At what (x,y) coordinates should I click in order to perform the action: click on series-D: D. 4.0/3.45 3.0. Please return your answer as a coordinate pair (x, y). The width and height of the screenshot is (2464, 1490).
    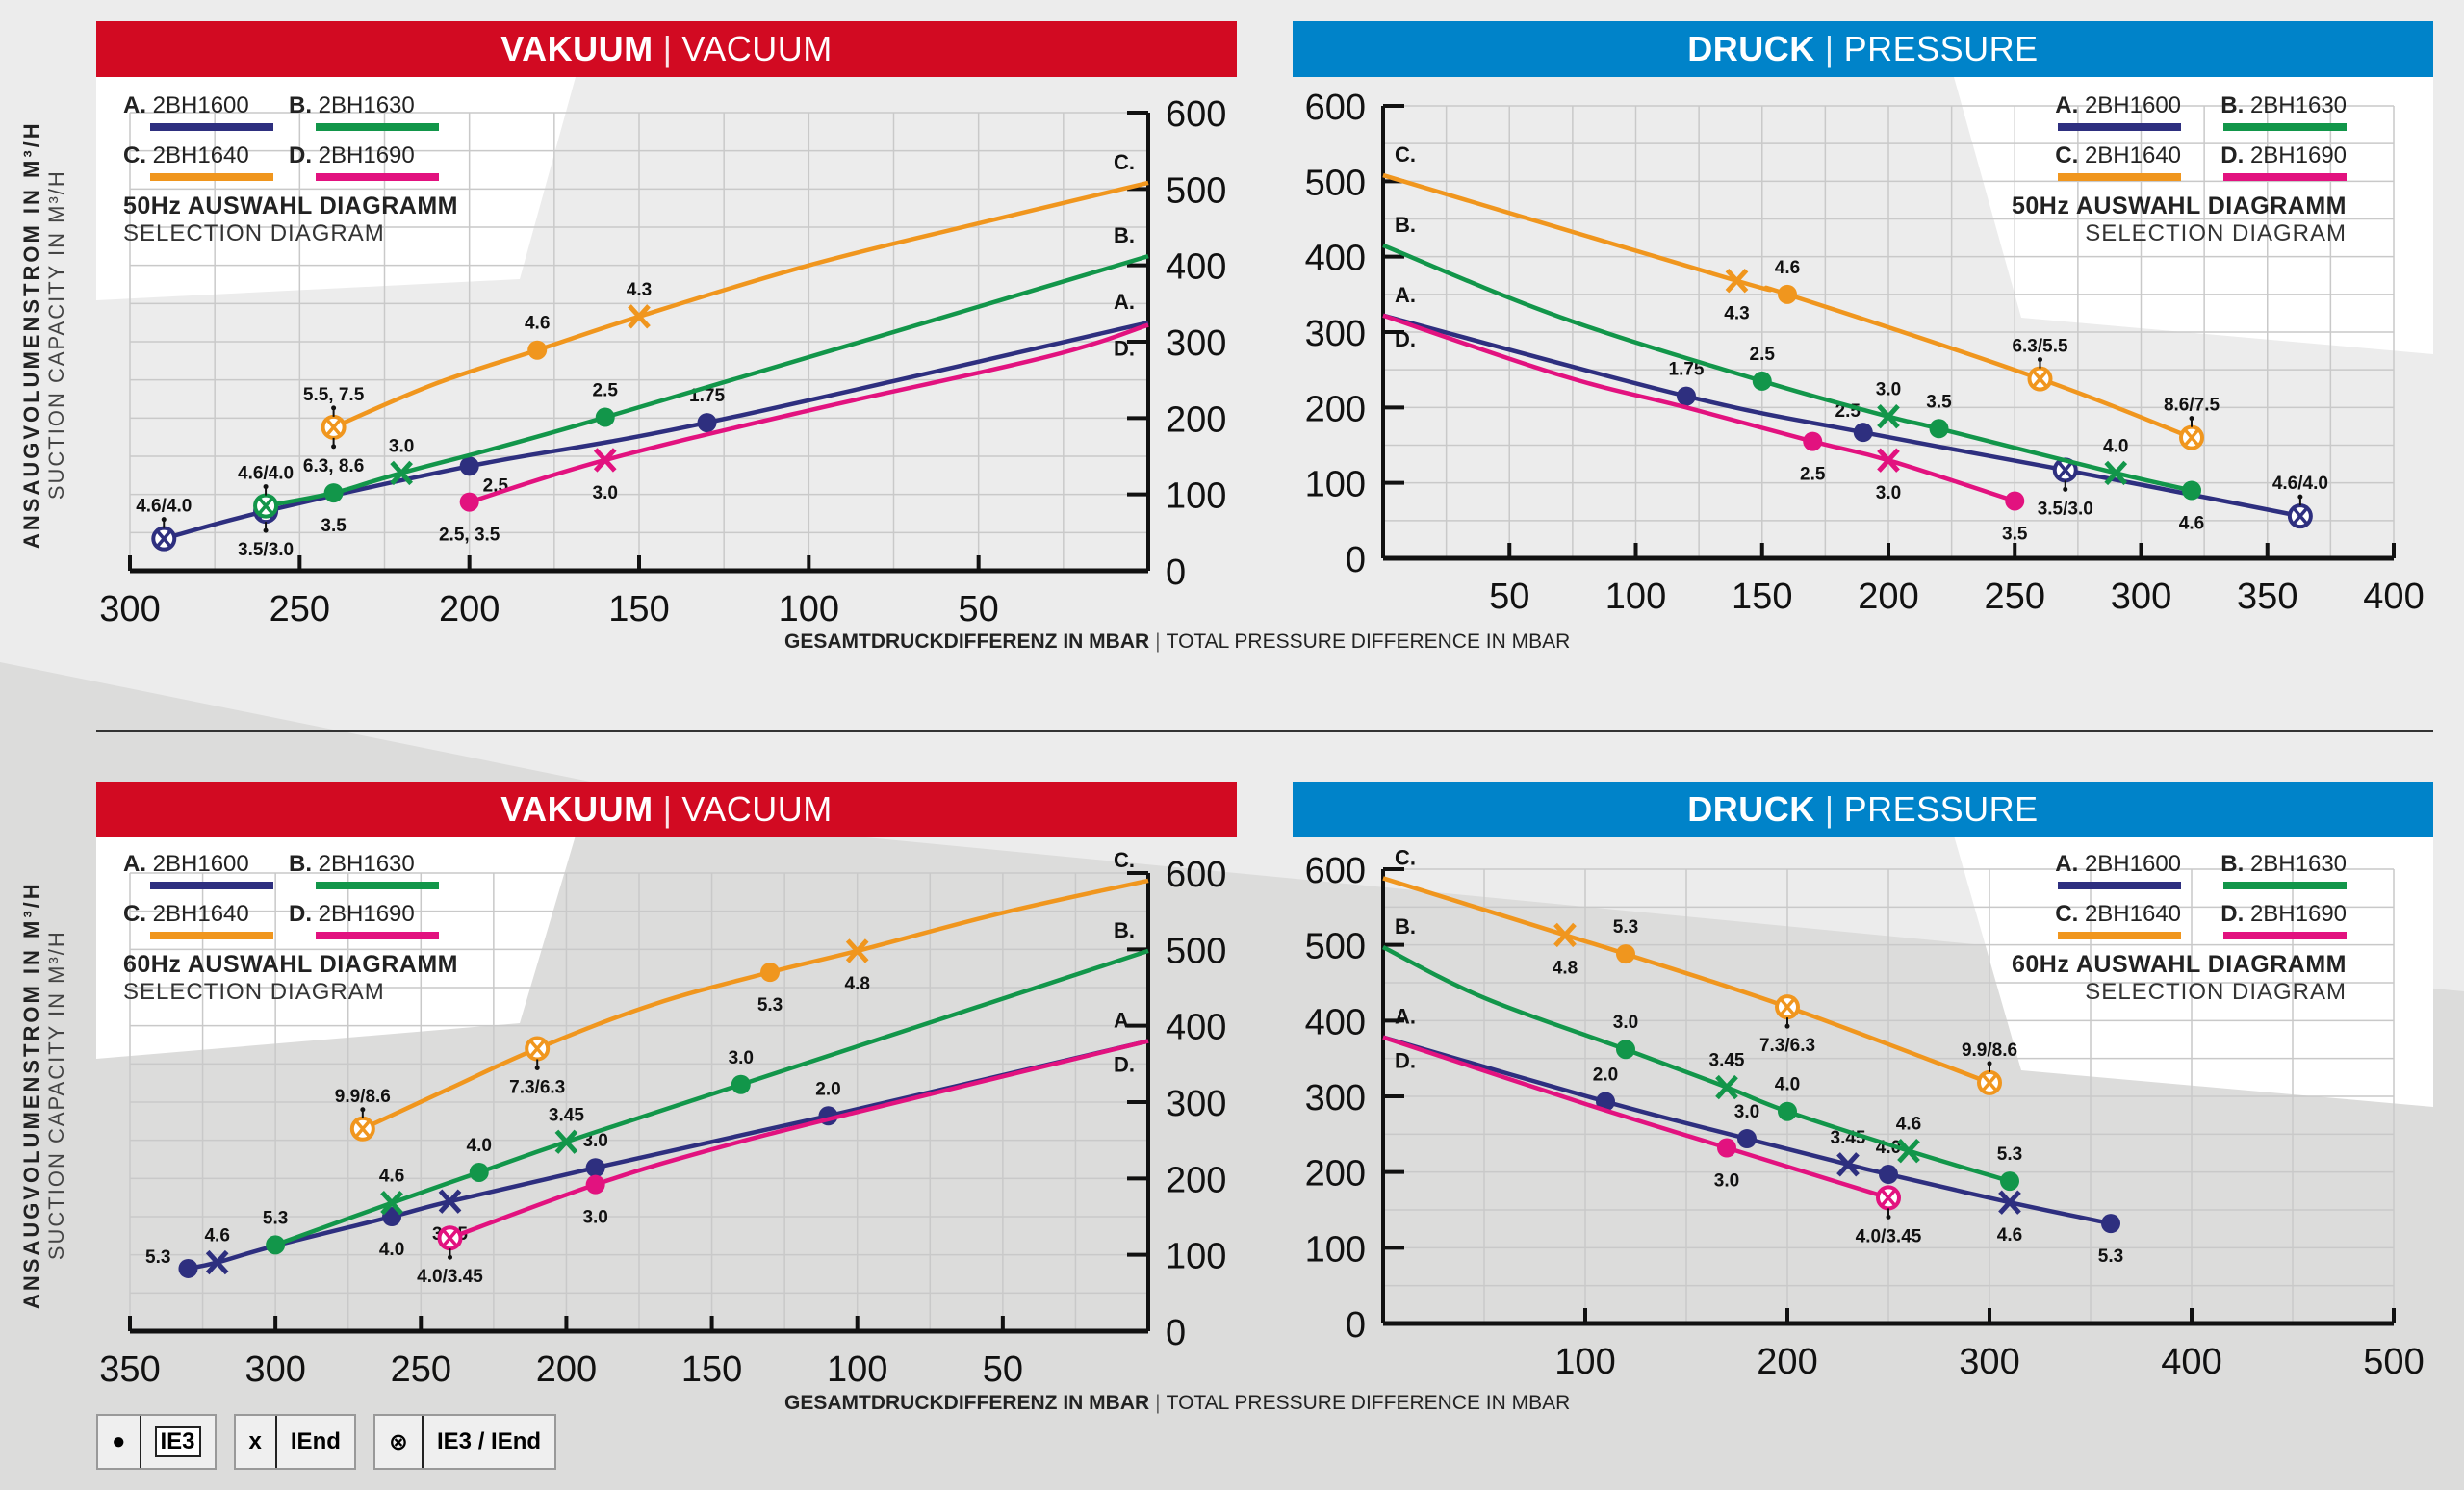
    Looking at the image, I should click on (783, 1163).